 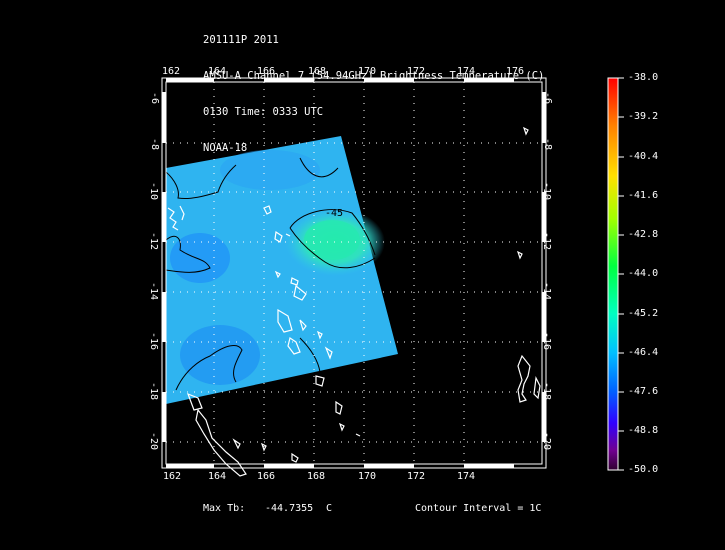 What do you see at coordinates (547, 241) in the screenshot?
I see `lat-tick-right: -12` at bounding box center [547, 241].